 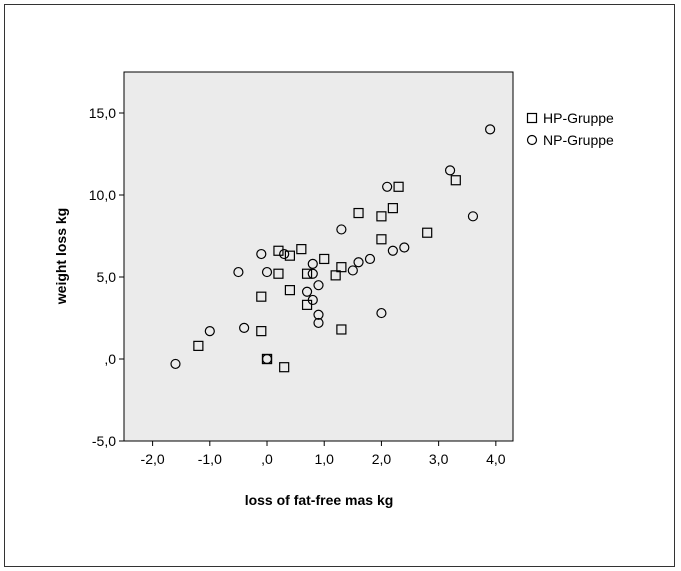 What do you see at coordinates (532, 118) in the screenshot?
I see `legend-square-marker` at bounding box center [532, 118].